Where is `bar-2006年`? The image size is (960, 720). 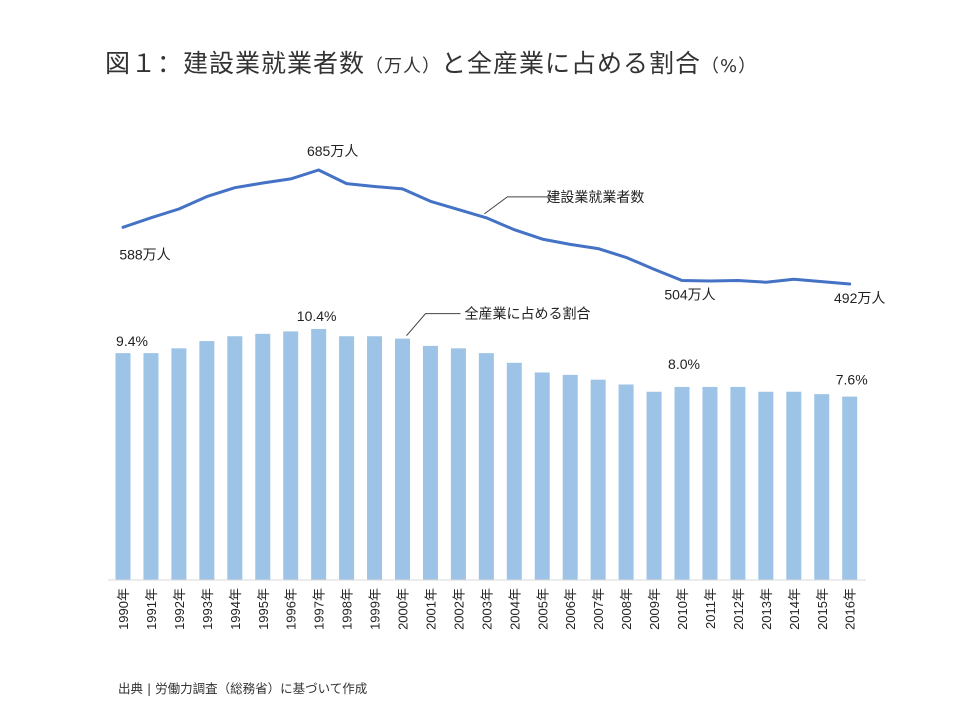
bar-2006年 is located at coordinates (570, 477).